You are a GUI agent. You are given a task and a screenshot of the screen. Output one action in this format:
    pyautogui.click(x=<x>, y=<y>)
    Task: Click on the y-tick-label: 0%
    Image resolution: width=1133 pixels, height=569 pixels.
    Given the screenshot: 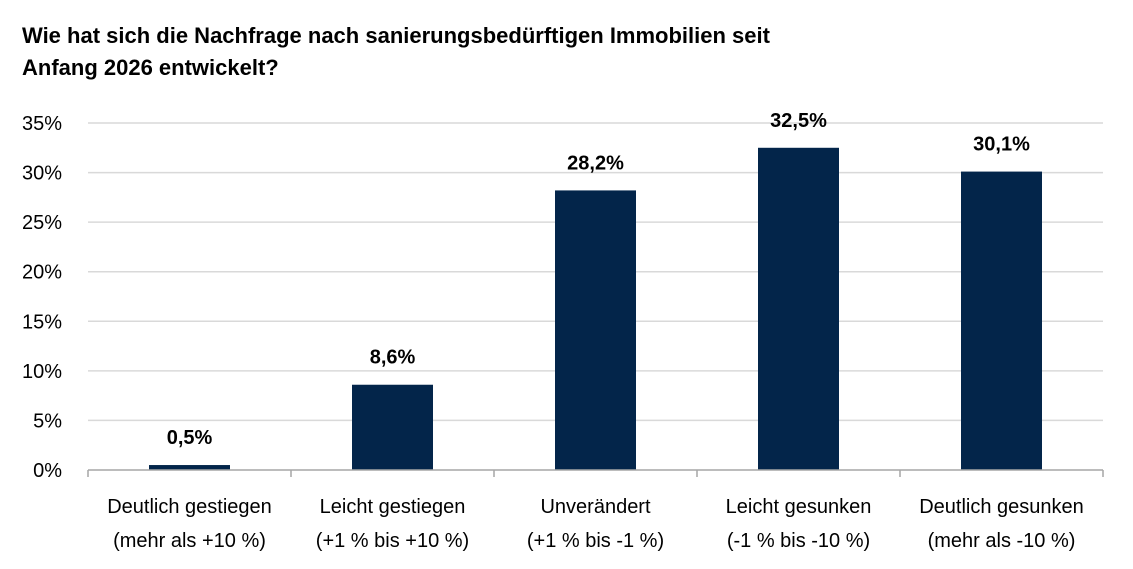 What is the action you would take?
    pyautogui.click(x=47, y=471)
    